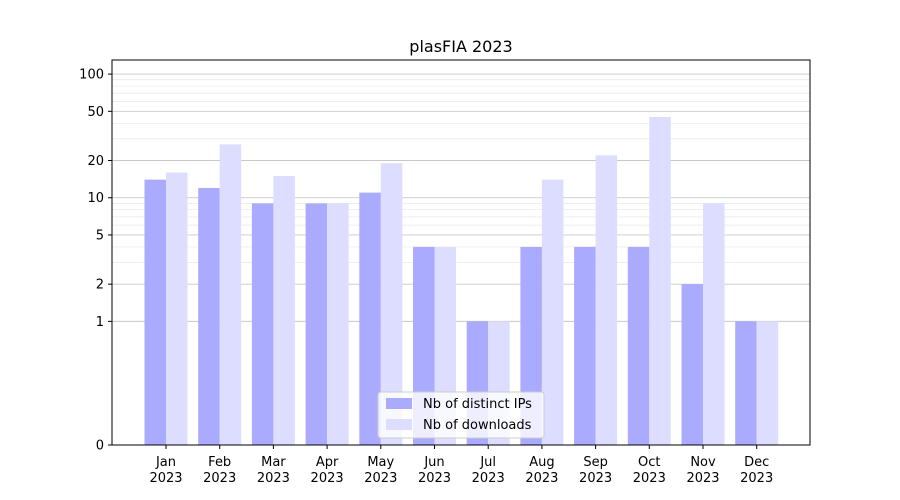 This screenshot has height=500, width=900. Describe the element at coordinates (95, 198) in the screenshot. I see `y-tick-label: 10` at that location.